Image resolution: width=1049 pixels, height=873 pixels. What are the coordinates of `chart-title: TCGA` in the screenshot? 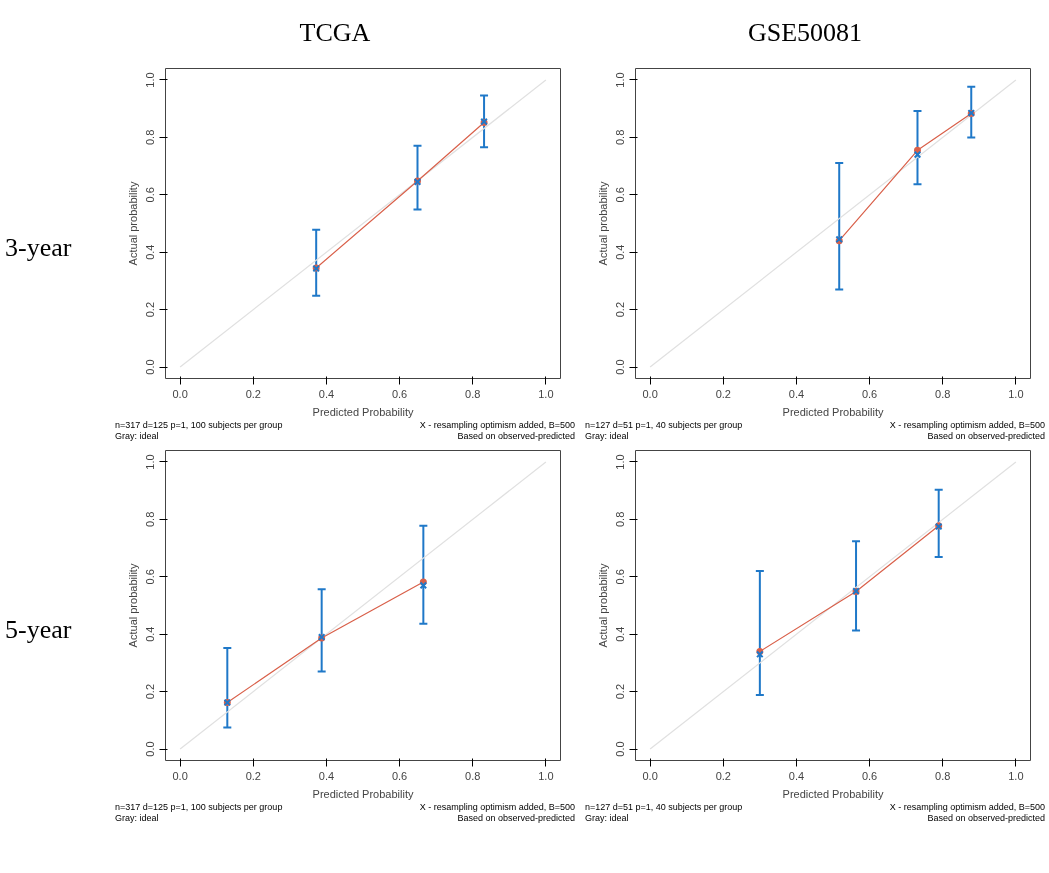 It's located at (335, 33).